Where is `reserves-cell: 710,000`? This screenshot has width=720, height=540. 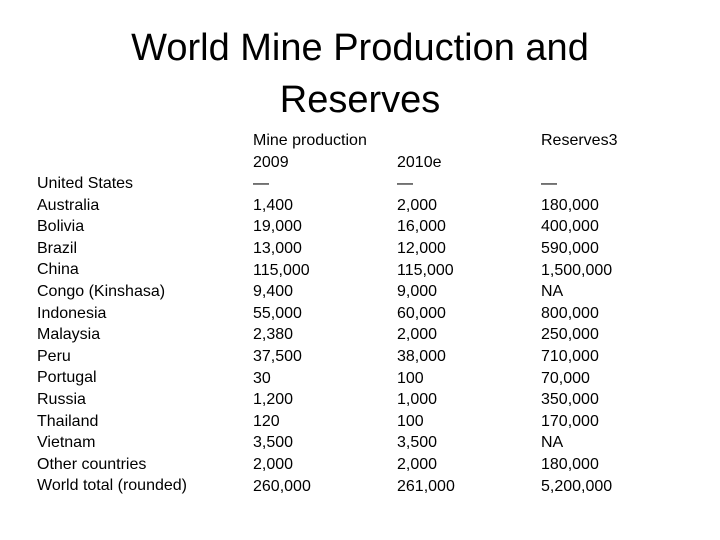
reserves-cell: 710,000 is located at coordinates (570, 356).